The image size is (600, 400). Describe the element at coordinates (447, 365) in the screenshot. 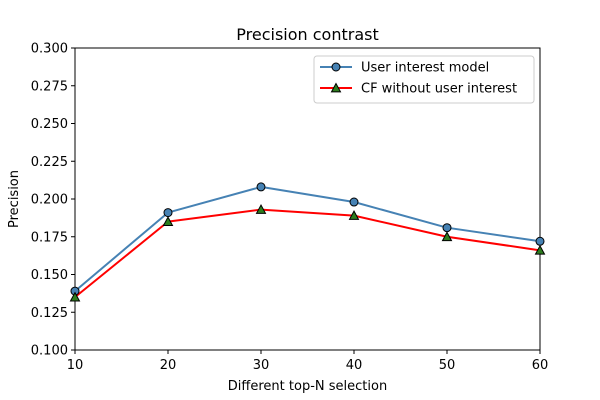

I see `x-tick-label: 50` at that location.